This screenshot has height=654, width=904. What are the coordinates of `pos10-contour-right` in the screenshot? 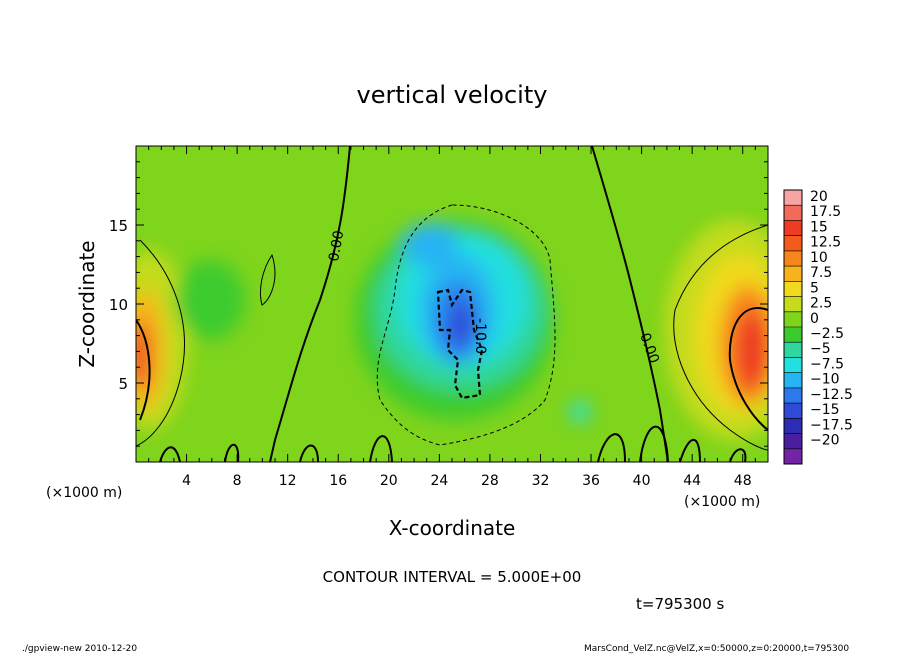 It's located at (748, 369).